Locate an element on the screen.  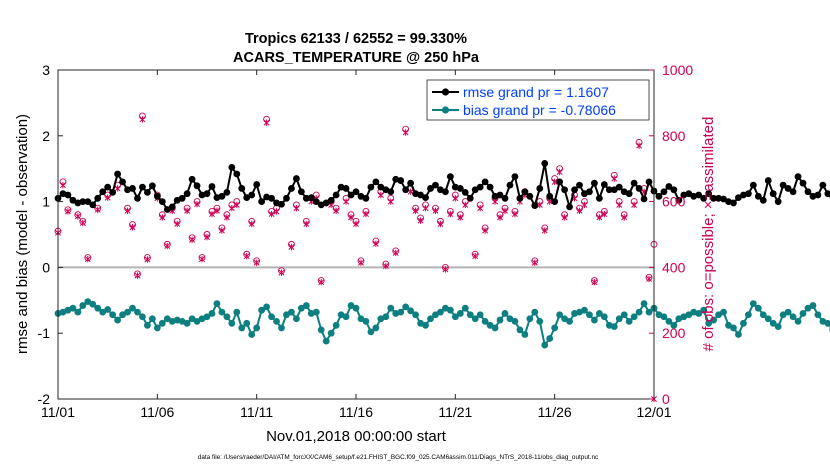
x-tick-label: 11/06 is located at coordinates (157, 412).